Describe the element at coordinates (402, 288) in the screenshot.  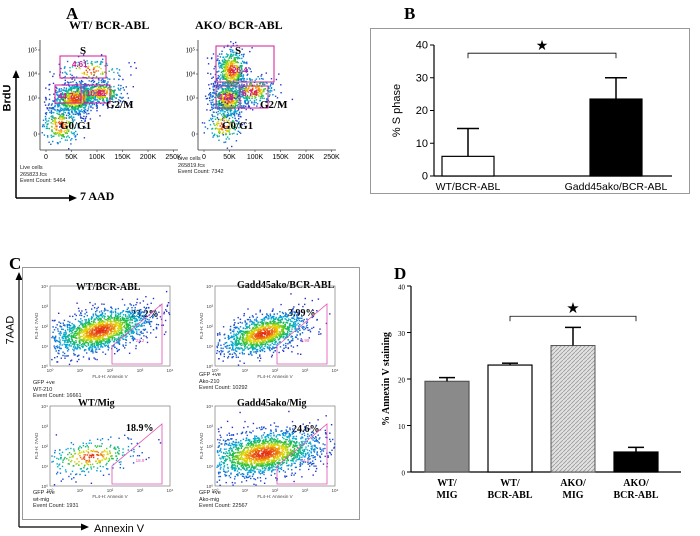
I see `y-tick-label: 40` at that location.